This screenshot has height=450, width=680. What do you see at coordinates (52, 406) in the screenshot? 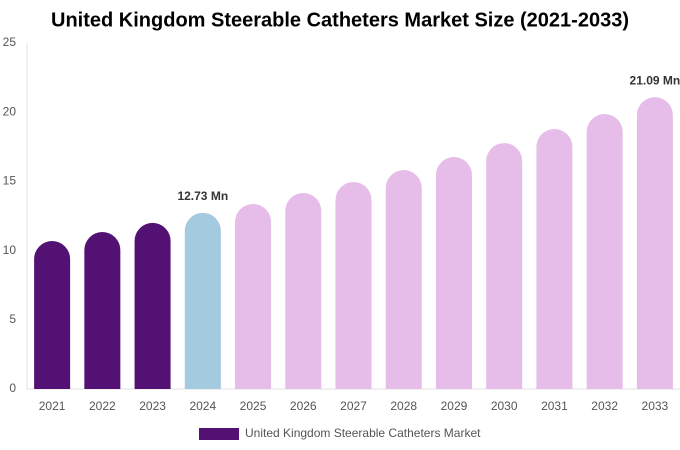
I see `x-tick-label: 2021` at bounding box center [52, 406].